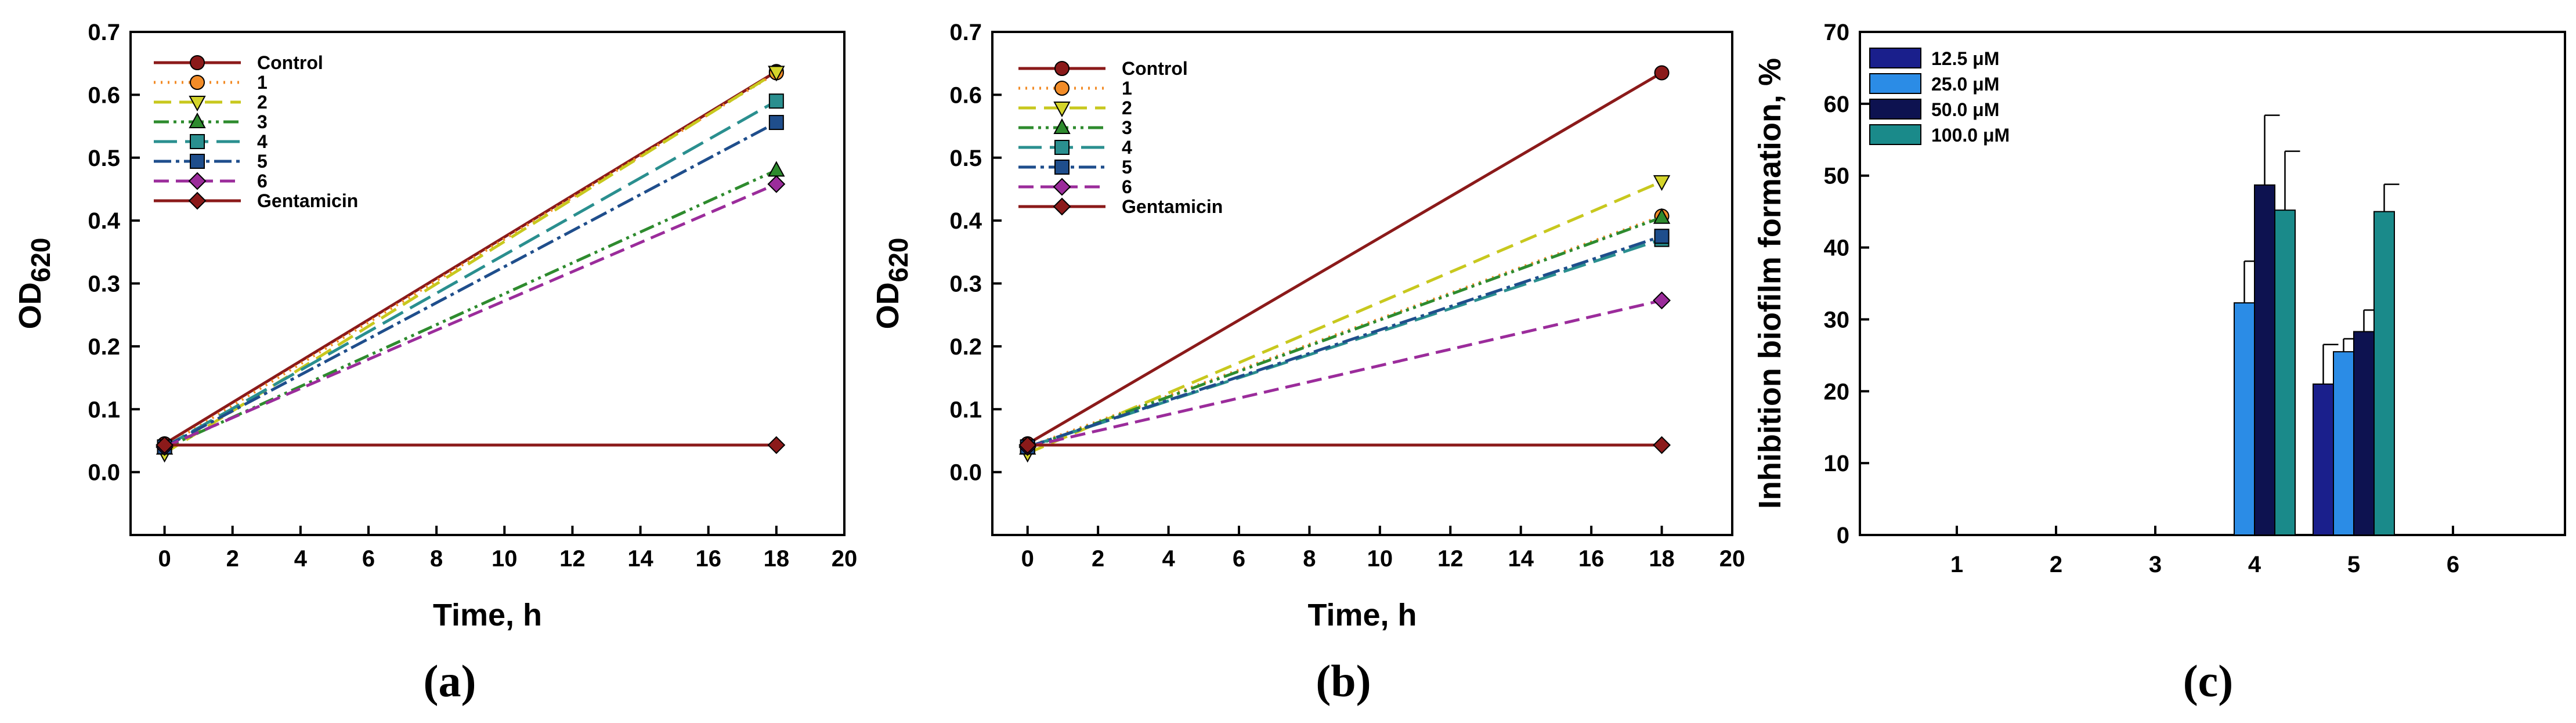 This screenshot has width=2576, height=723. Describe the element at coordinates (1343, 681) in the screenshot. I see `panel-label: (b)` at that location.